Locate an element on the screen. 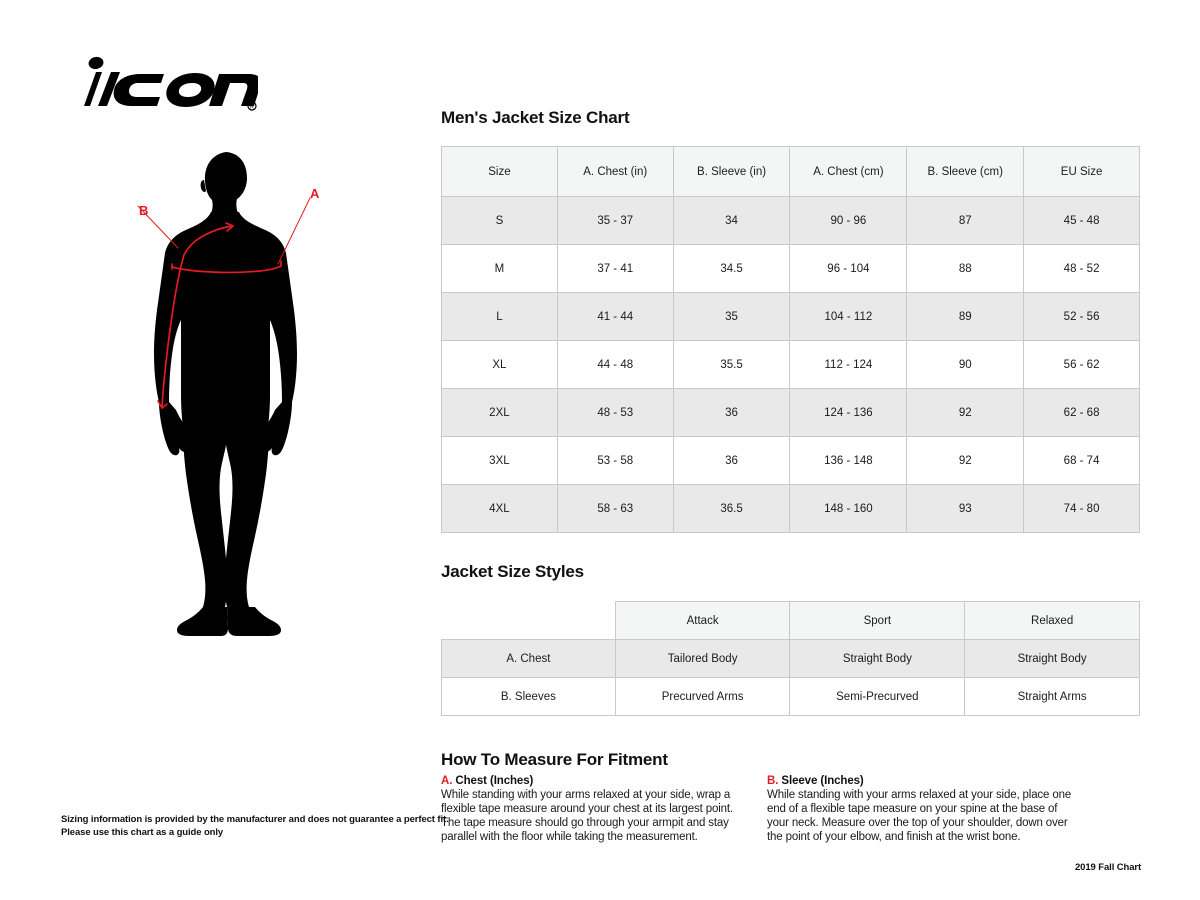 This screenshot has height=900, width=1200. male-body-silhouette is located at coordinates (225, 394).